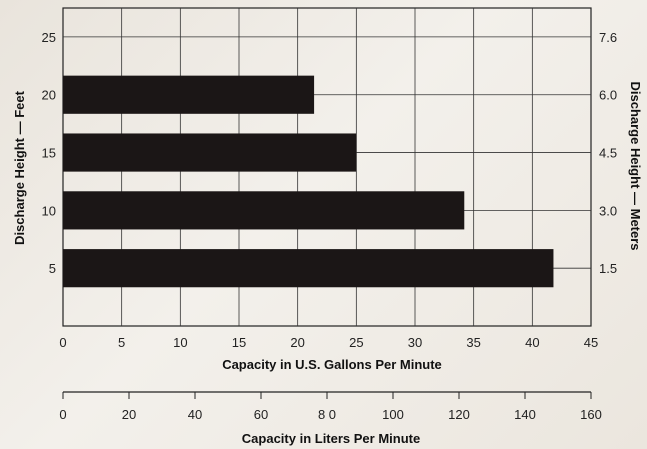 This screenshot has width=647, height=449. What do you see at coordinates (532, 342) in the screenshot?
I see `x-tick-label: 40` at bounding box center [532, 342].